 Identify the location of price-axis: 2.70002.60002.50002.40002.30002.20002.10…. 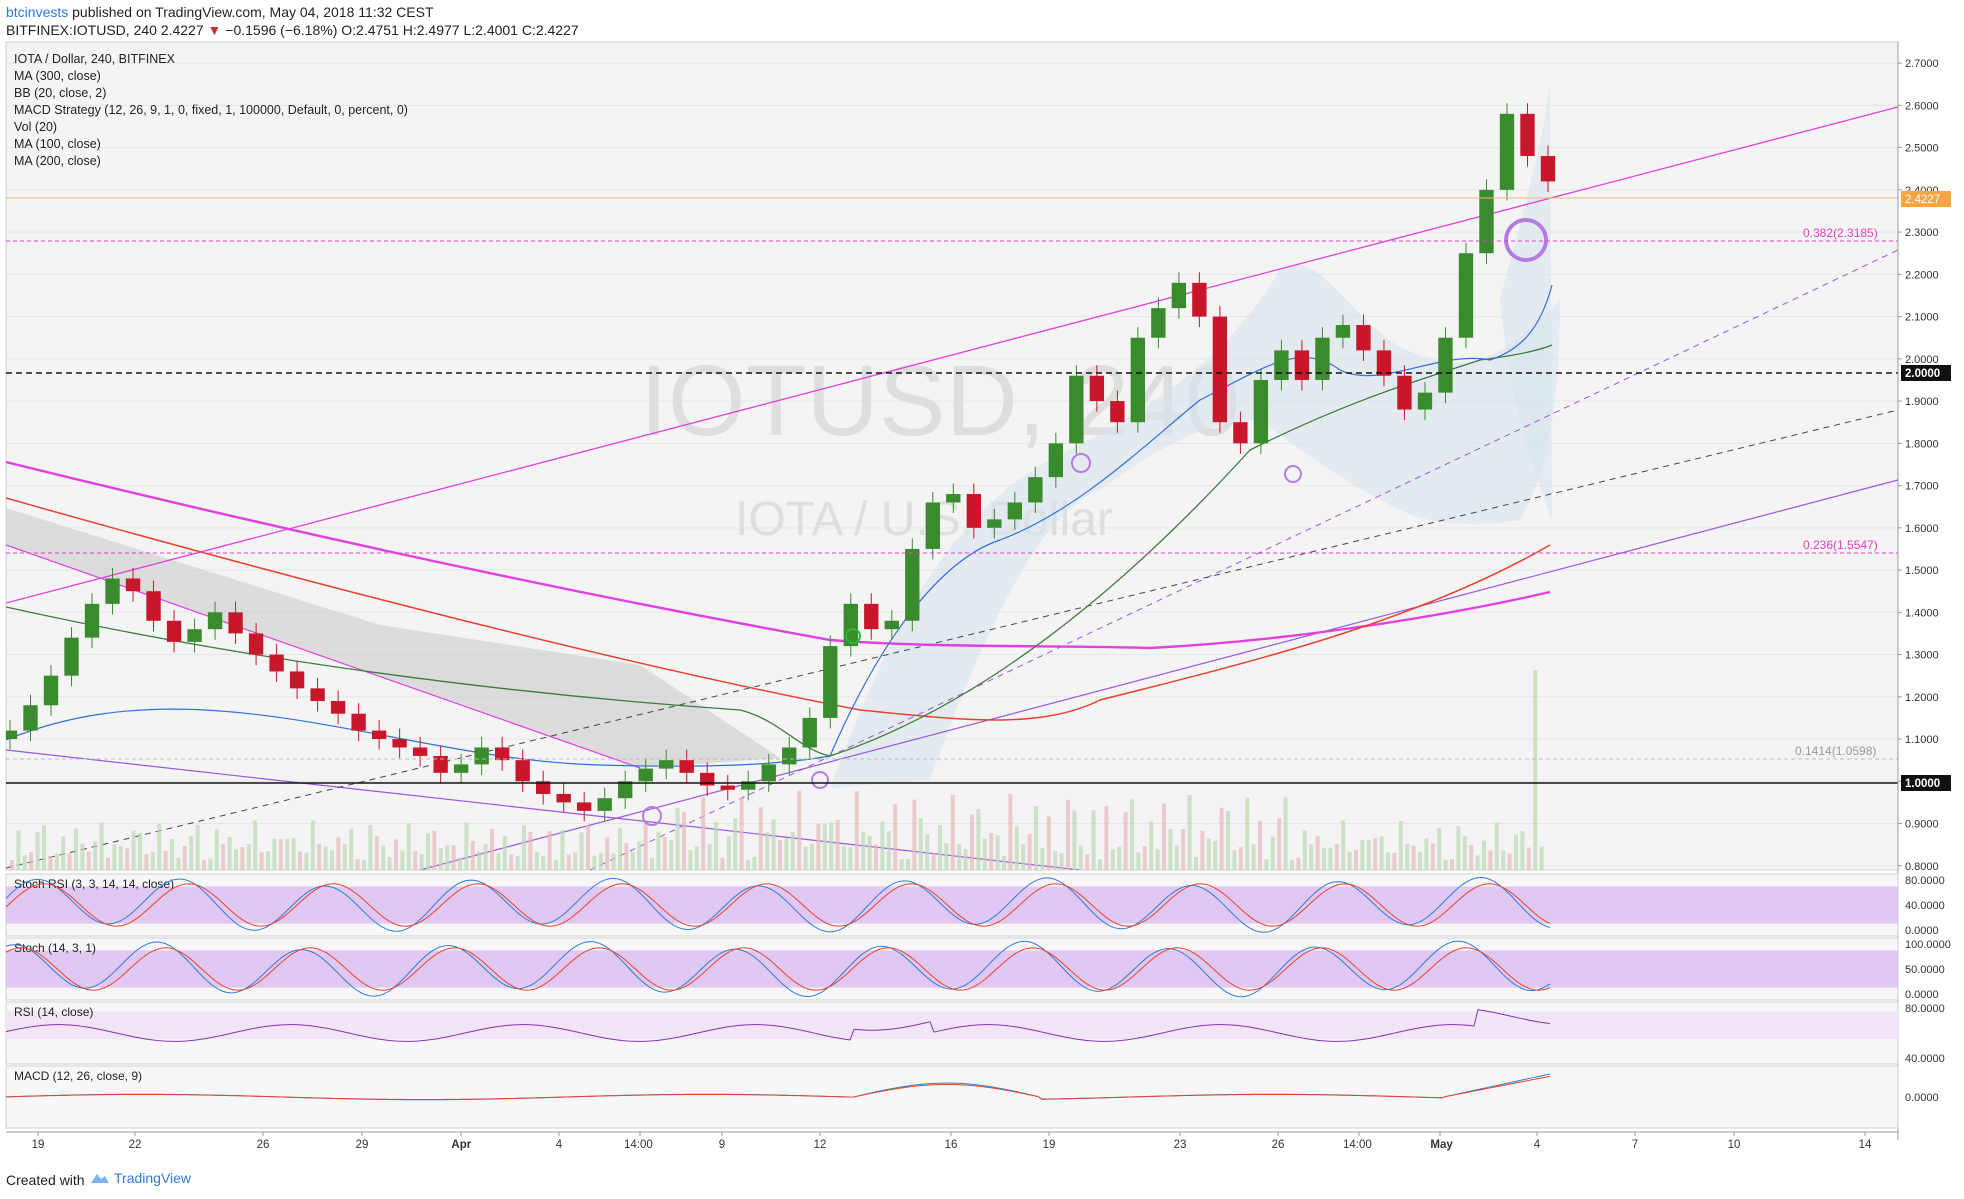
(1918, 591).